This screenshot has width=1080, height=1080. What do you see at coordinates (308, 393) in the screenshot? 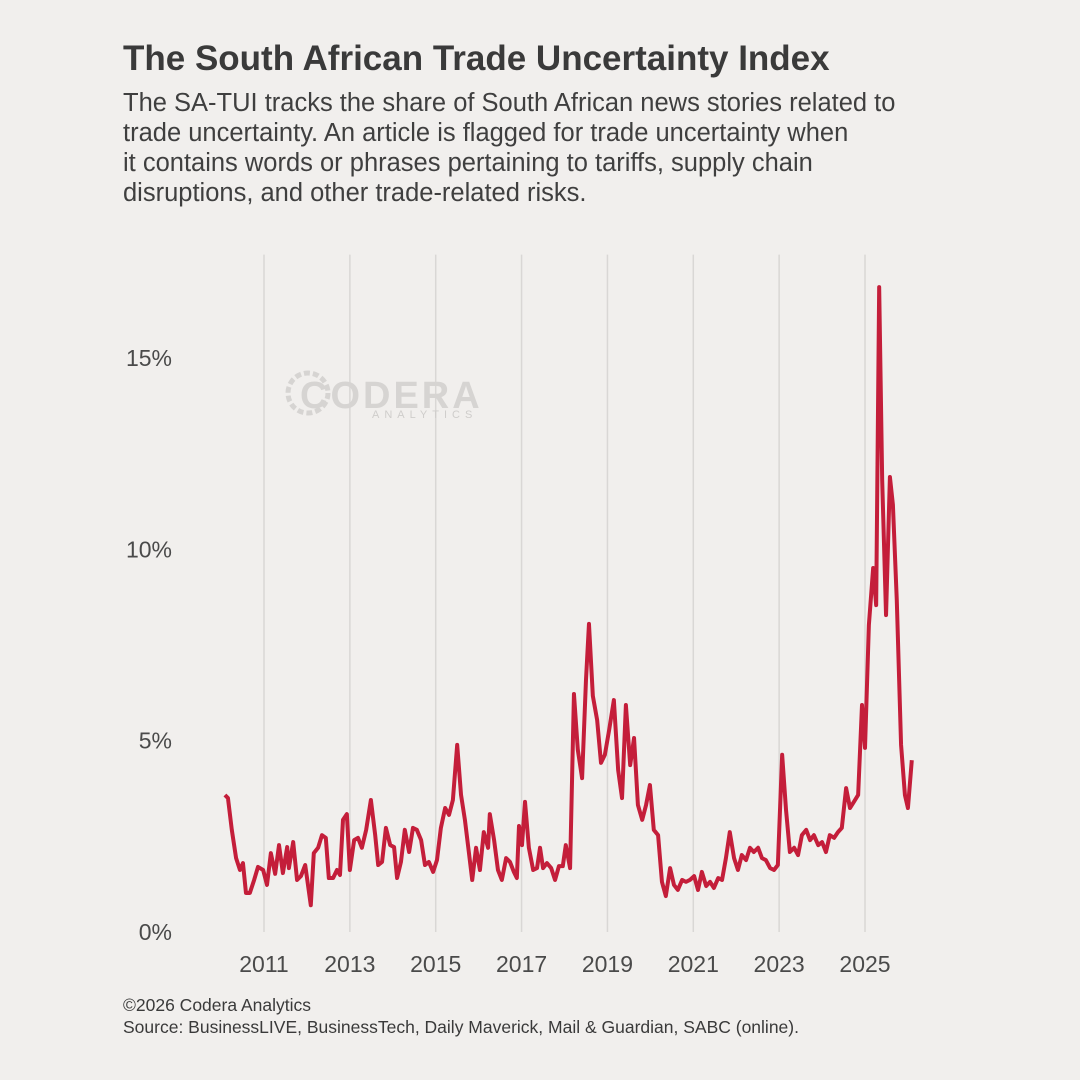
I see `watermark-icon` at bounding box center [308, 393].